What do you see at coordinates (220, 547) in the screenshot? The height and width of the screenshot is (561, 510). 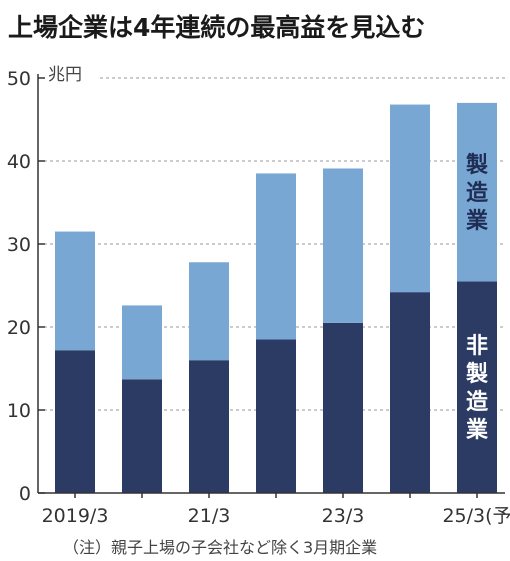 I see `chart-footnote: （注）親子上場の子会社など除く3月期企業` at bounding box center [220, 547].